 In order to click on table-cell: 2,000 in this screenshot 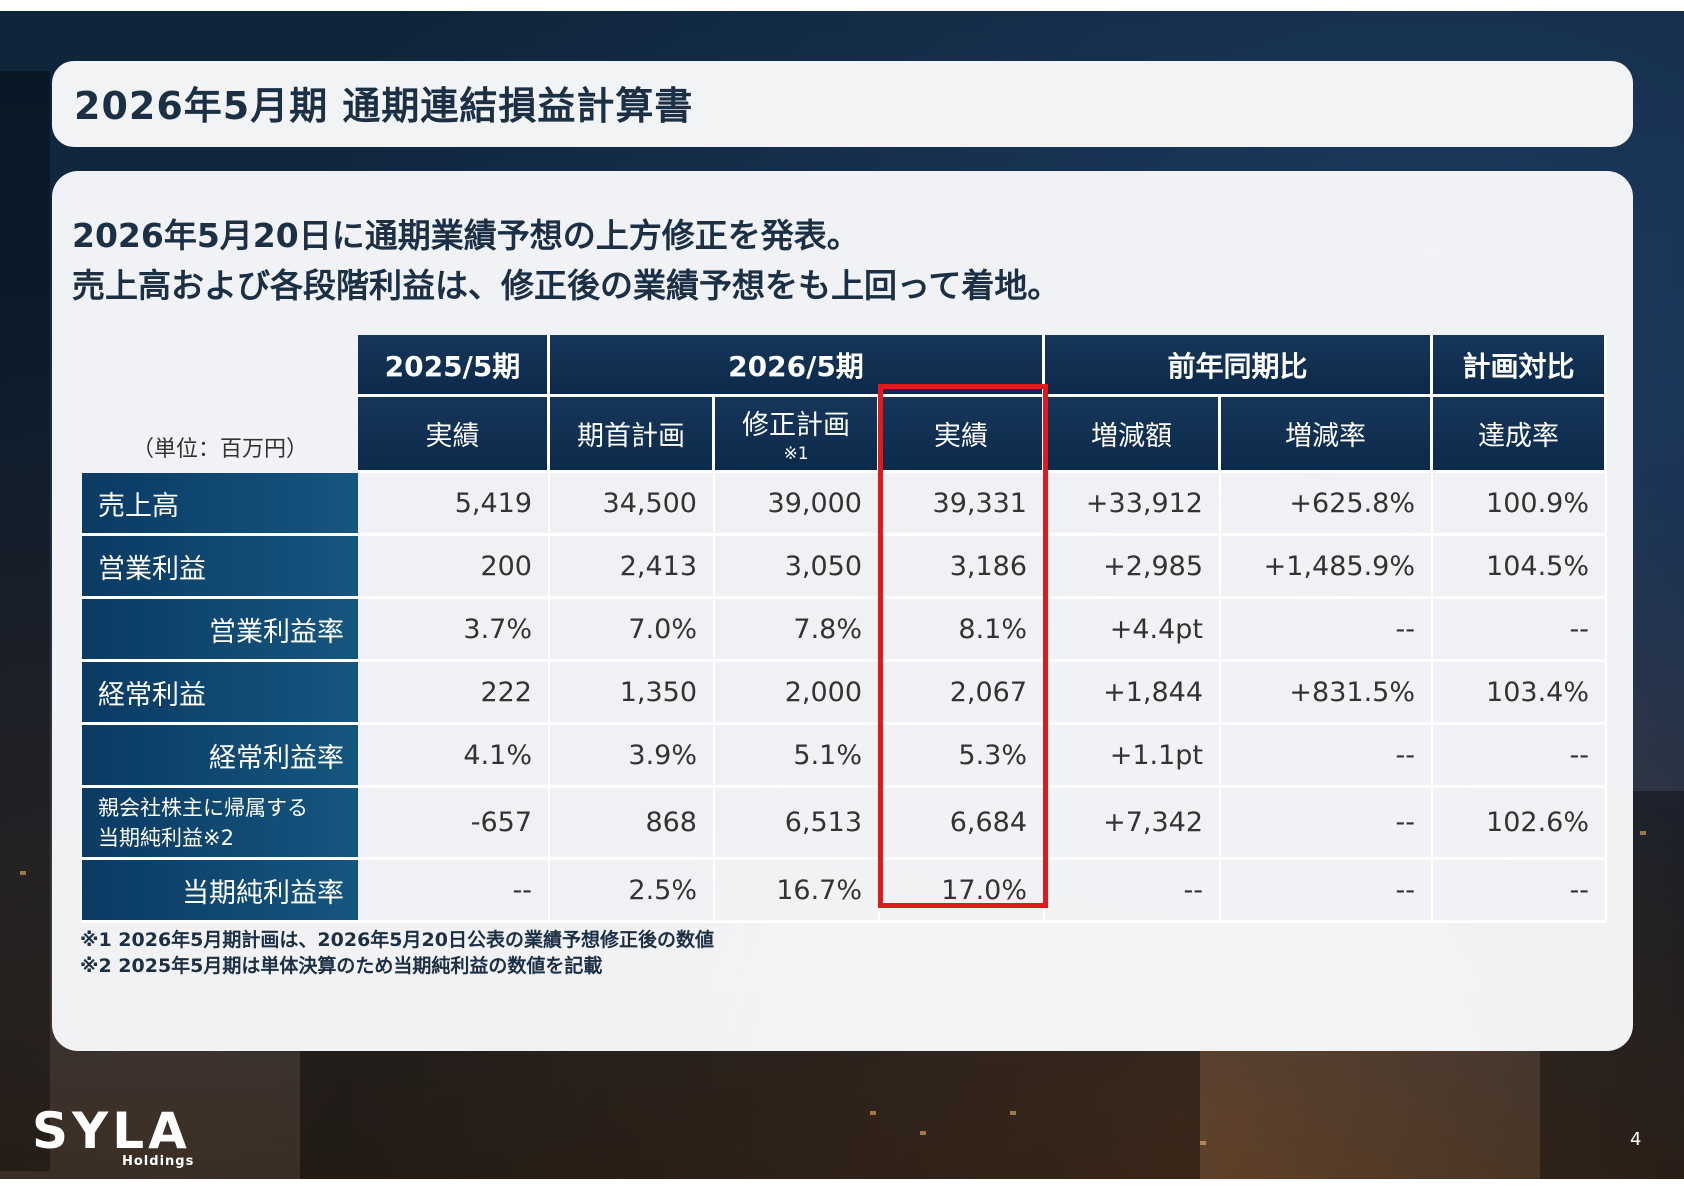, I will do `click(797, 693)`.